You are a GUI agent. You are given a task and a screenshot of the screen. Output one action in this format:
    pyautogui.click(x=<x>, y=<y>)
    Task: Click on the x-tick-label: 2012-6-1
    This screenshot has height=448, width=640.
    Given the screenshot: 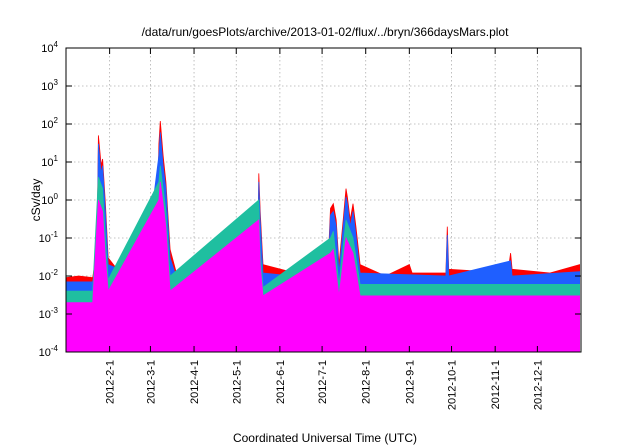 What is the action you would take?
    pyautogui.click(x=281, y=382)
    